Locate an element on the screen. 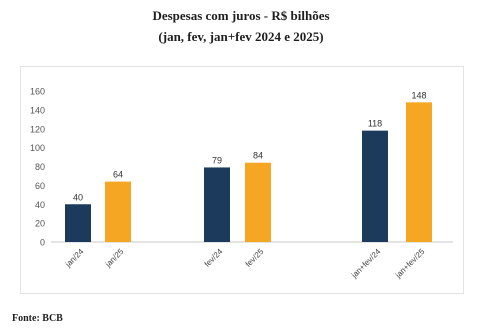 The image size is (482, 335). x-tick-label: jan+fev/24 is located at coordinates (366, 264).